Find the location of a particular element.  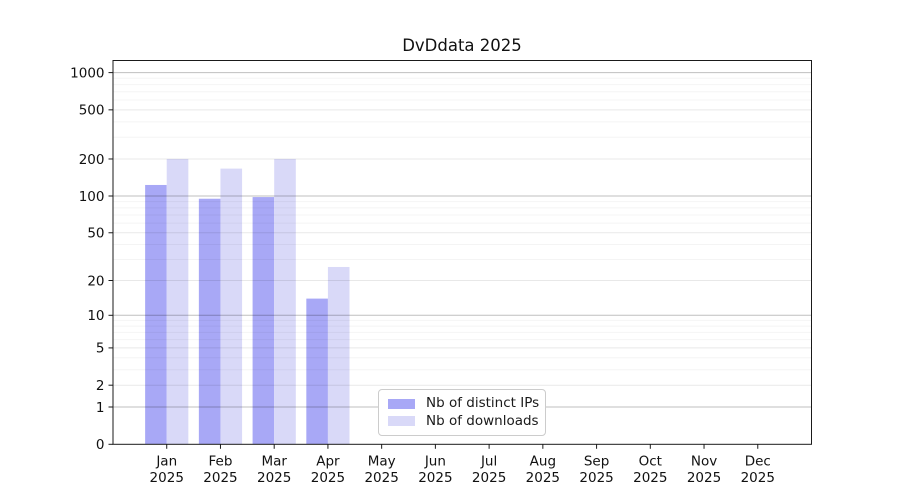

x-tick-label-month: Jan is located at coordinates (166, 461).